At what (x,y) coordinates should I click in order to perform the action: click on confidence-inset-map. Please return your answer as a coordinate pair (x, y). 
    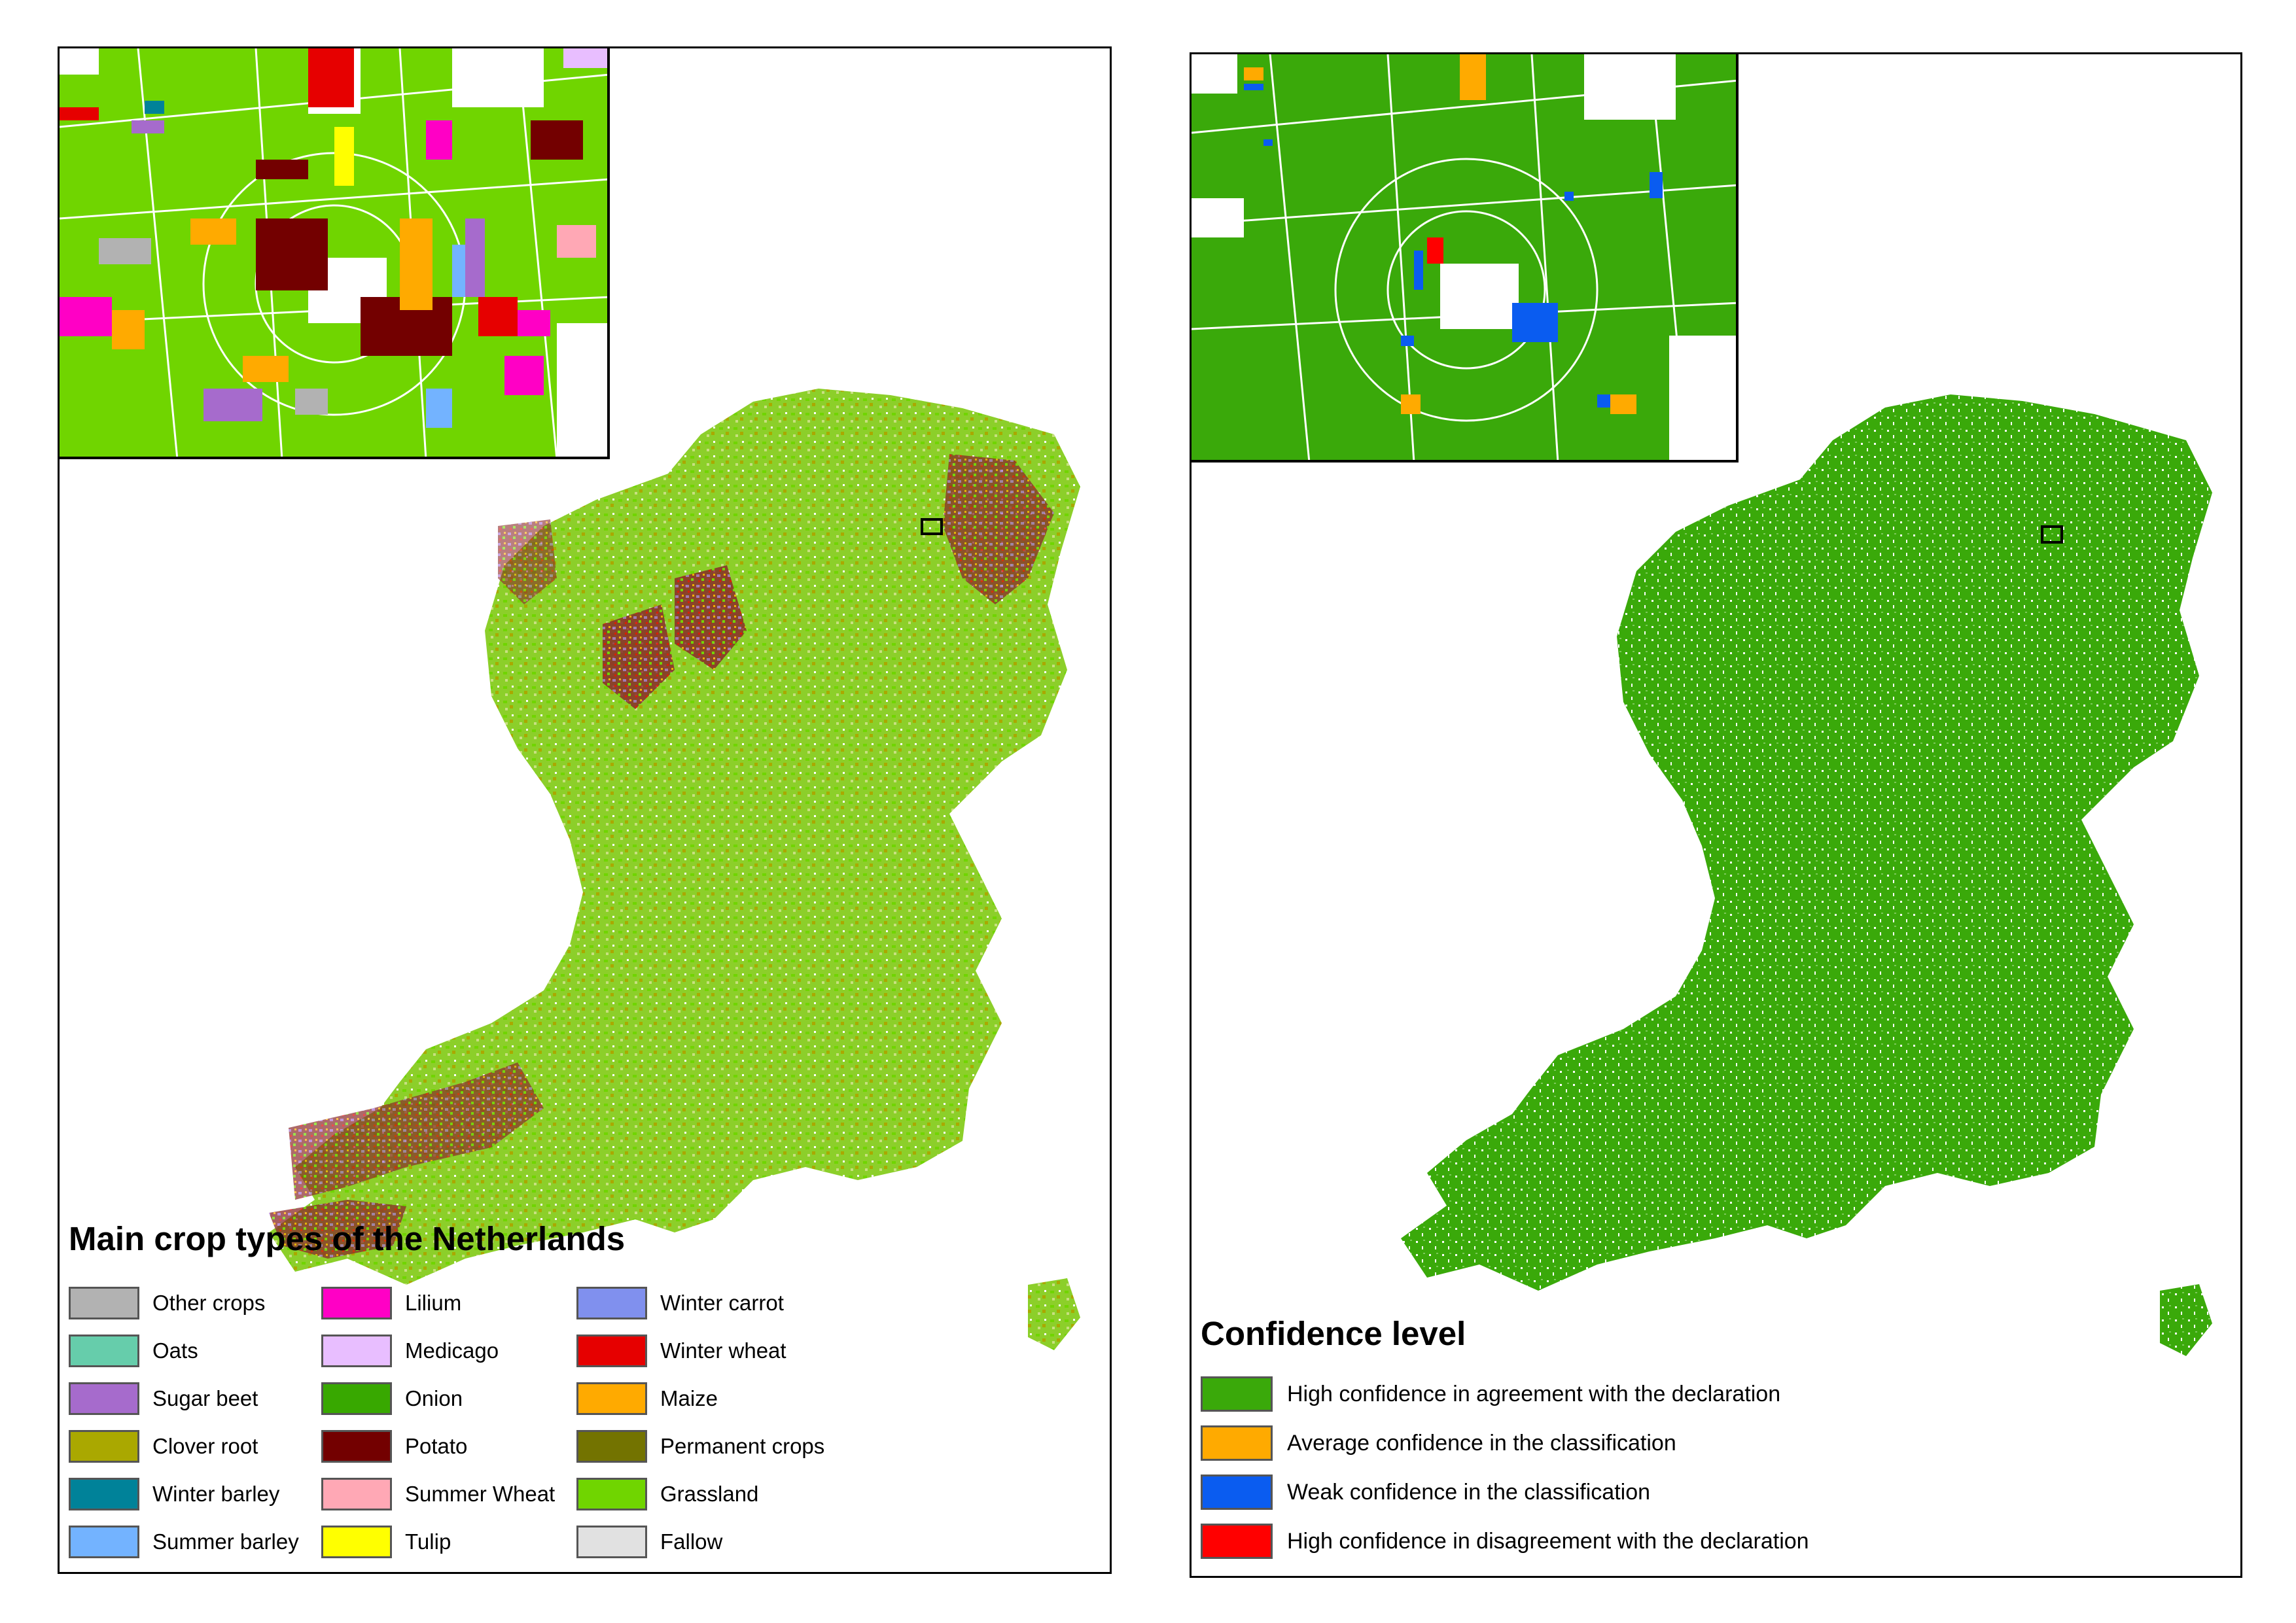
    Looking at the image, I should click on (1465, 258).